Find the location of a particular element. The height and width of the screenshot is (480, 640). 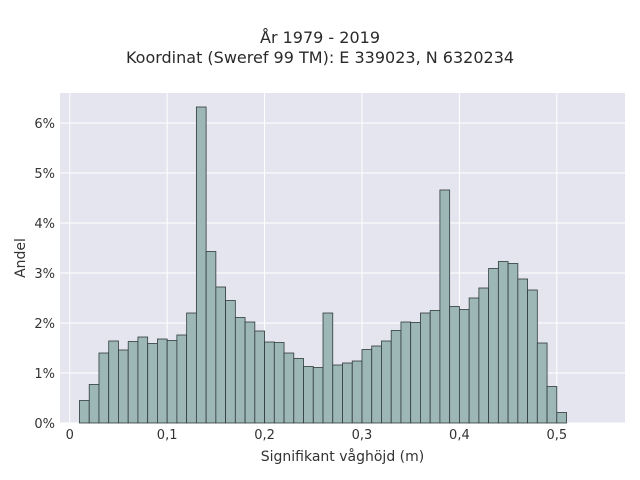

x-tick-label: 0,4 is located at coordinates (459, 435).